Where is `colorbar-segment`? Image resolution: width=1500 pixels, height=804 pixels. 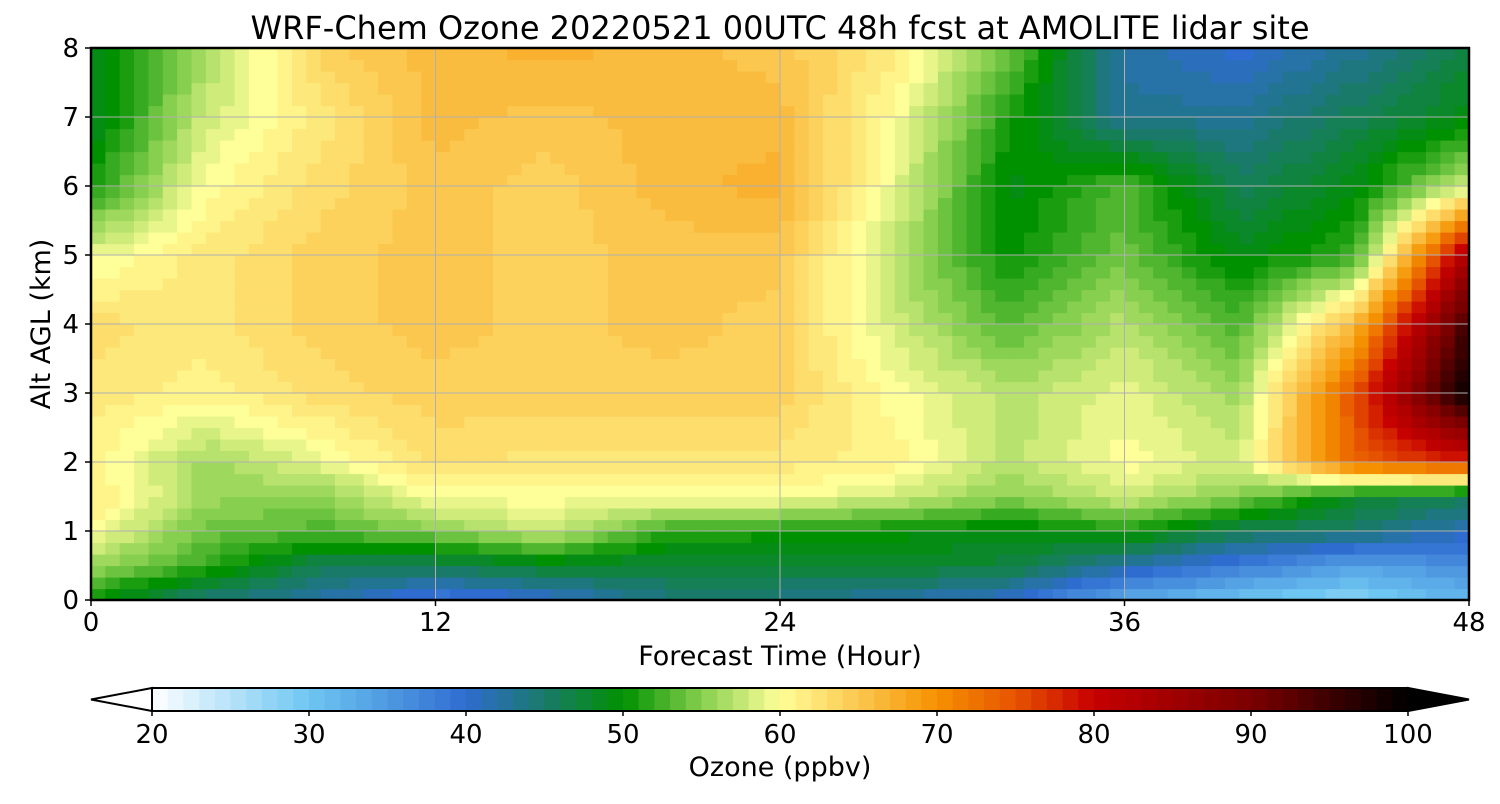 colorbar-segment is located at coordinates (694, 699).